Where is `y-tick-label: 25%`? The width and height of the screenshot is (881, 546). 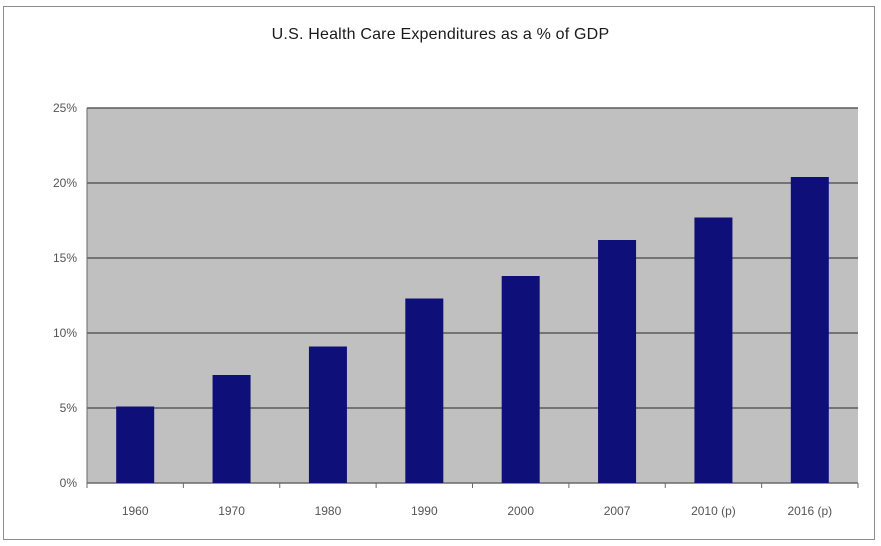
y-tick-label: 25% is located at coordinates (65, 108).